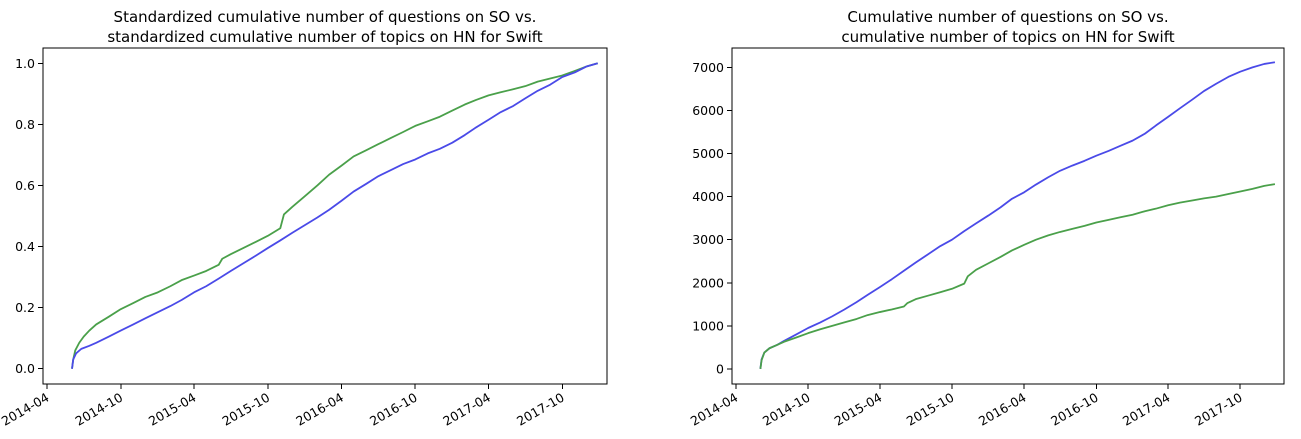  What do you see at coordinates (1007, 17) in the screenshot?
I see `chart-title-line: Cumulative number of questions on SO vs.` at bounding box center [1007, 17].